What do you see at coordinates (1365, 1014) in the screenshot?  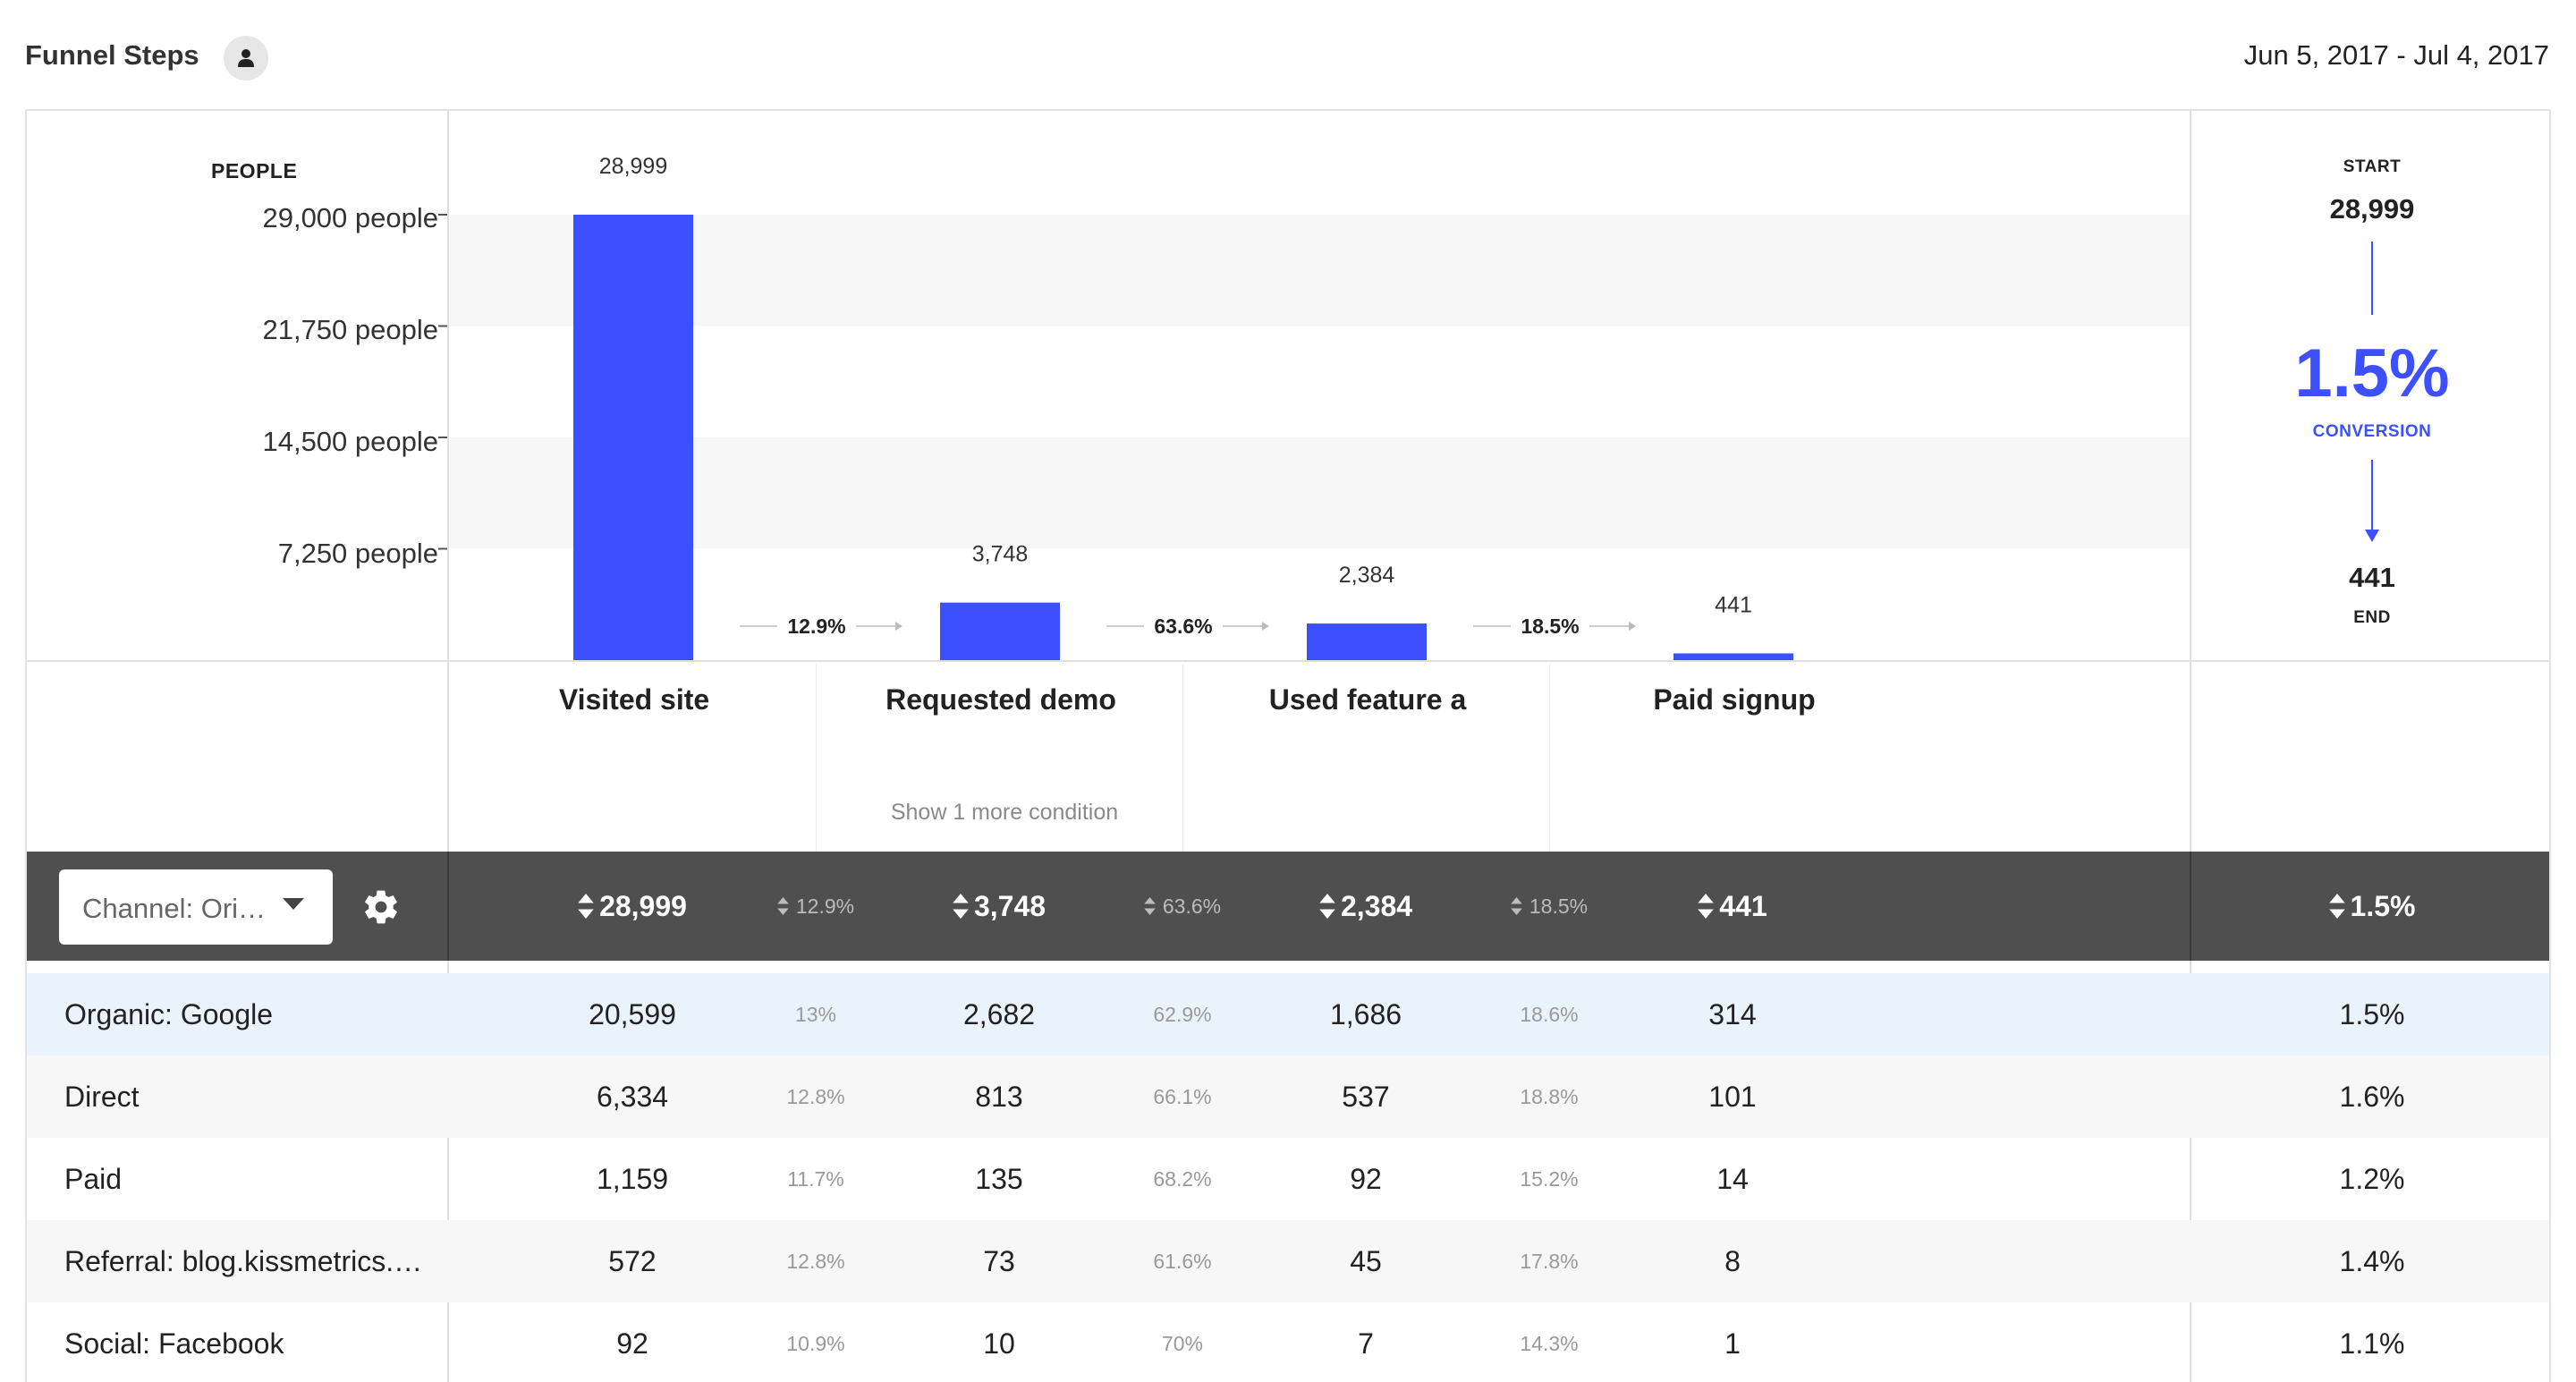 I see `row-step-count: 1,686` at bounding box center [1365, 1014].